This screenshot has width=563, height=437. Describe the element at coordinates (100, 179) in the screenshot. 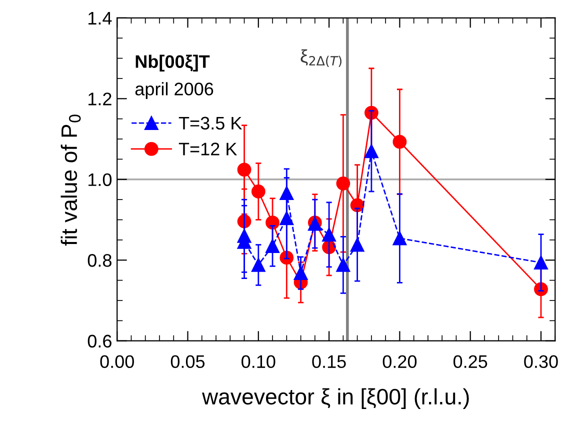

I see `y-tick-label: 1.0` at that location.